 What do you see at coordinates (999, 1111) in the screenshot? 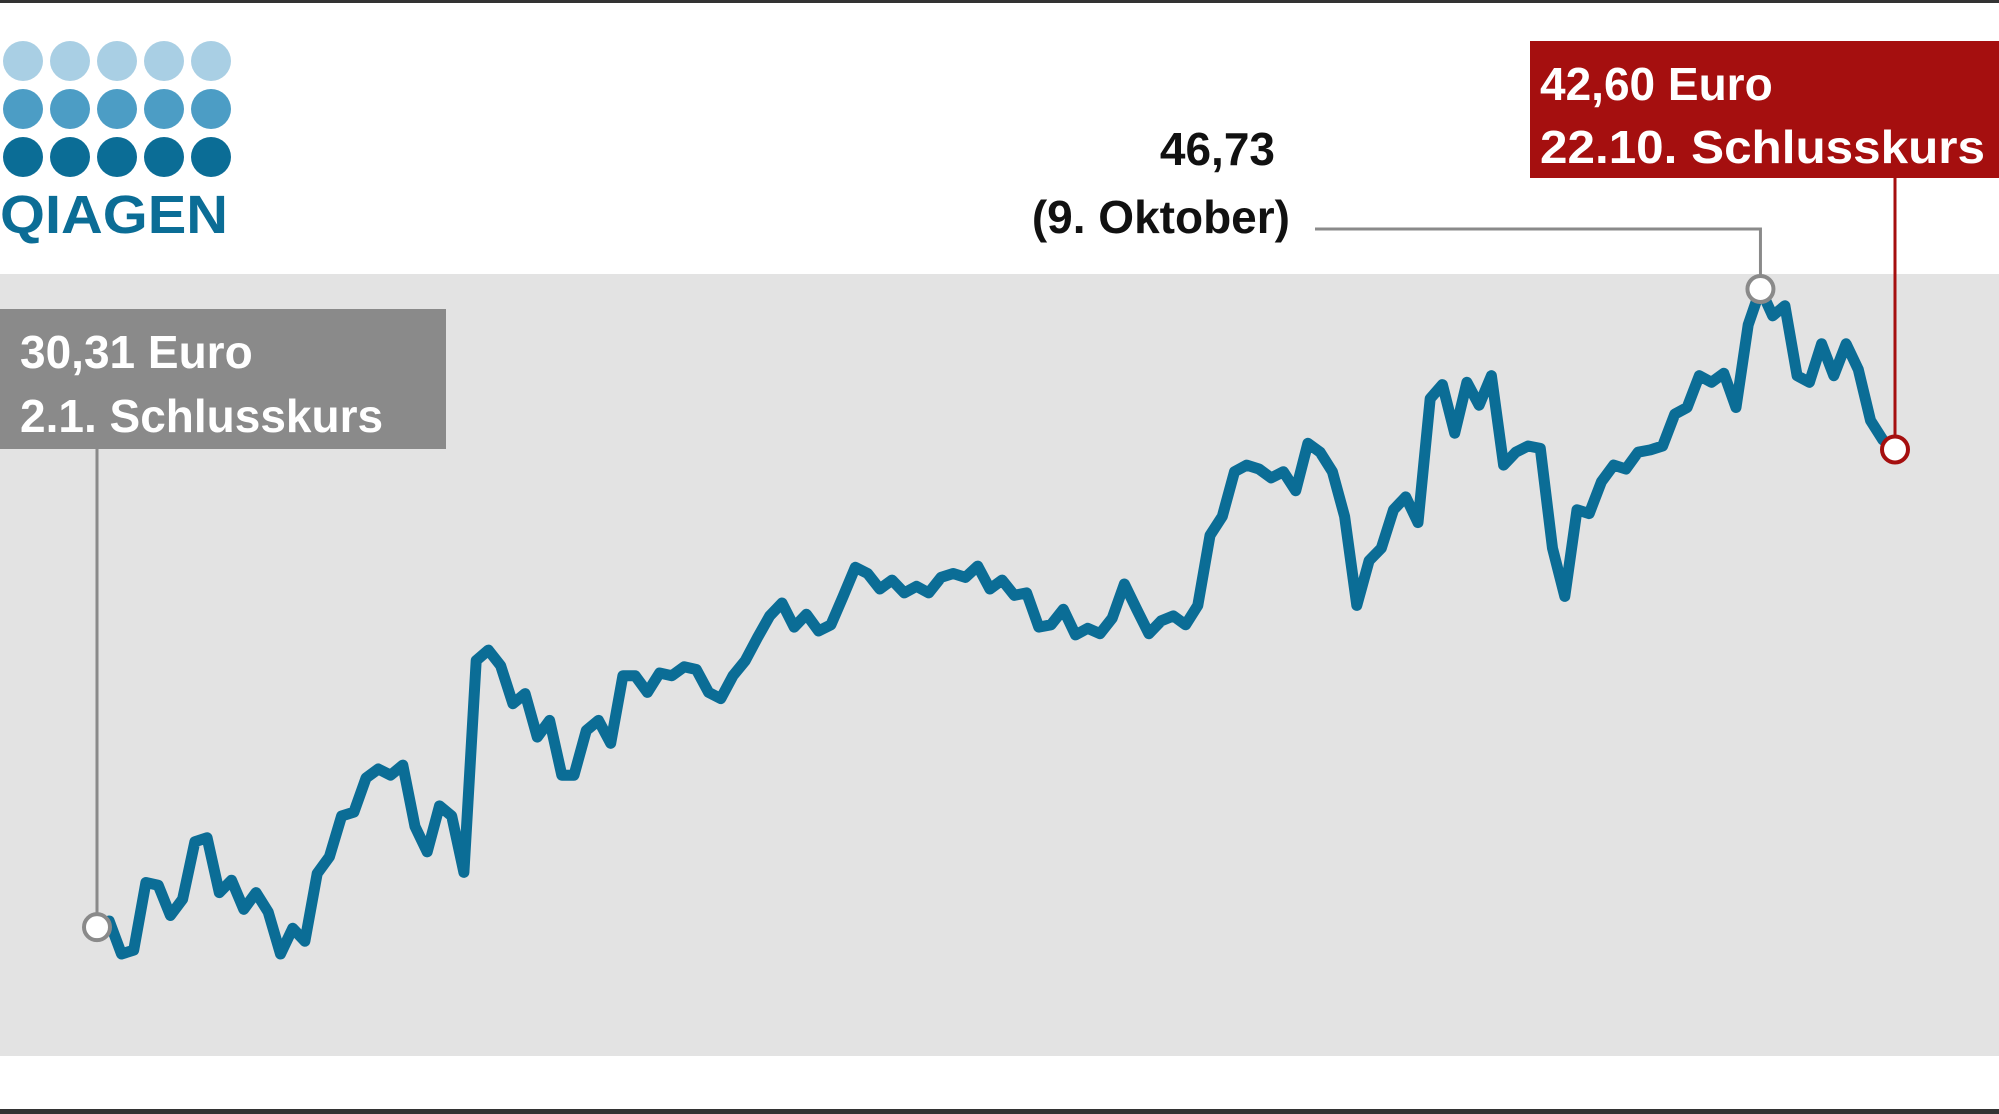
I see `bottom-border` at bounding box center [999, 1111].